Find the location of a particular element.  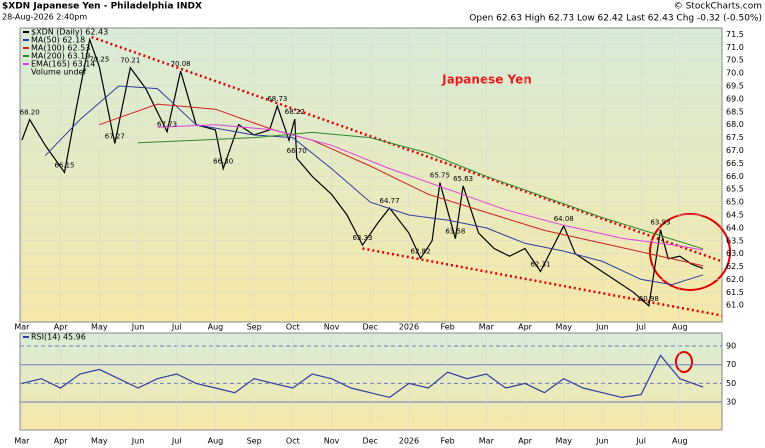

y-tick-label: 30 is located at coordinates (731, 402).